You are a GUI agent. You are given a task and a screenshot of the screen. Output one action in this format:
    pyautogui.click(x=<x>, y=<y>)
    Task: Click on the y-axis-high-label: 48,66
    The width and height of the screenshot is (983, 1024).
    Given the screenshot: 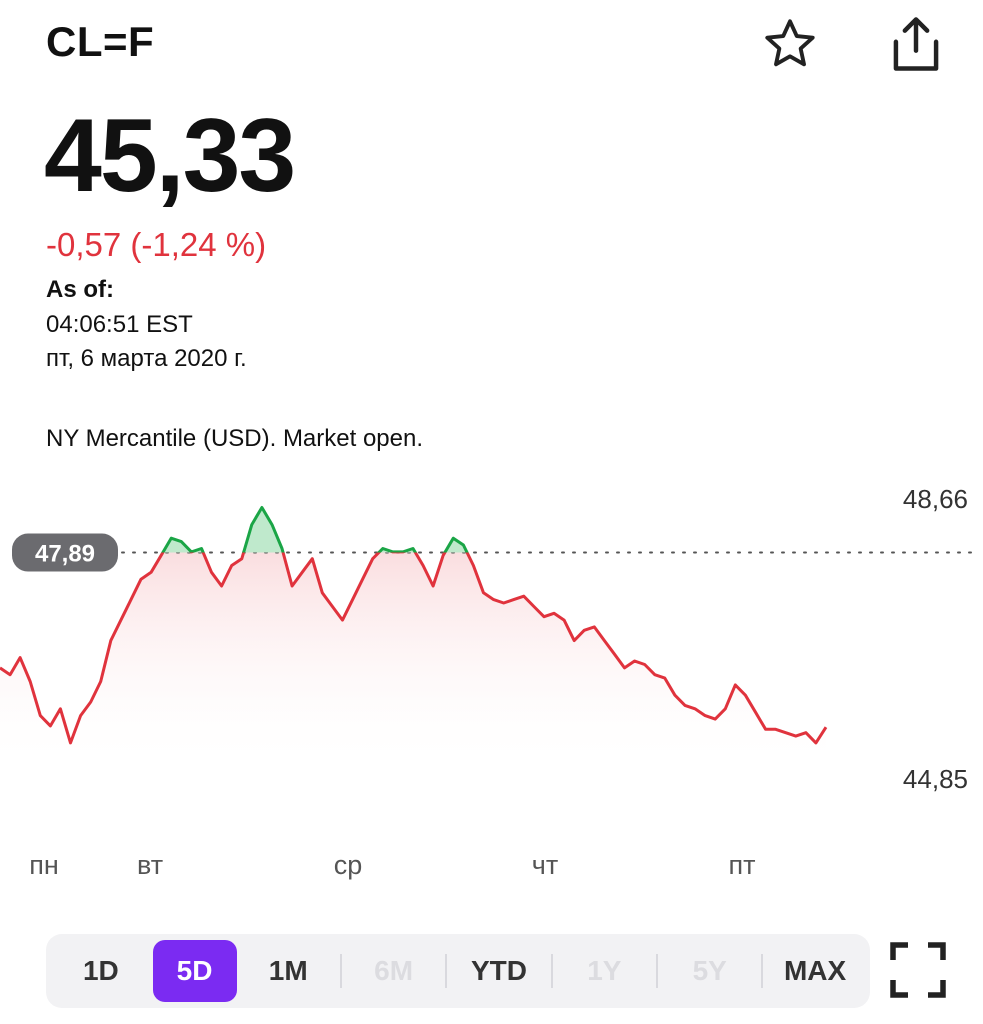 What is the action you would take?
    pyautogui.click(x=935, y=499)
    